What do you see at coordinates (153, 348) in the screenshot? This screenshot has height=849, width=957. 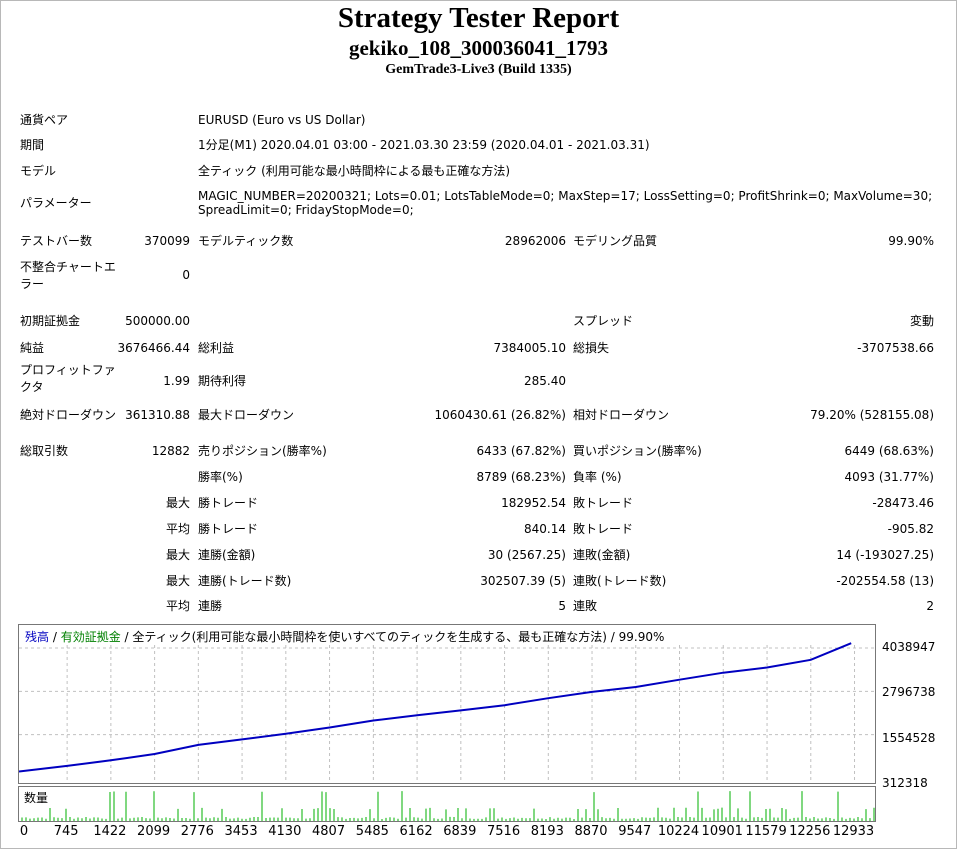 I see `net-profit-value: 3676466.44` at bounding box center [153, 348].